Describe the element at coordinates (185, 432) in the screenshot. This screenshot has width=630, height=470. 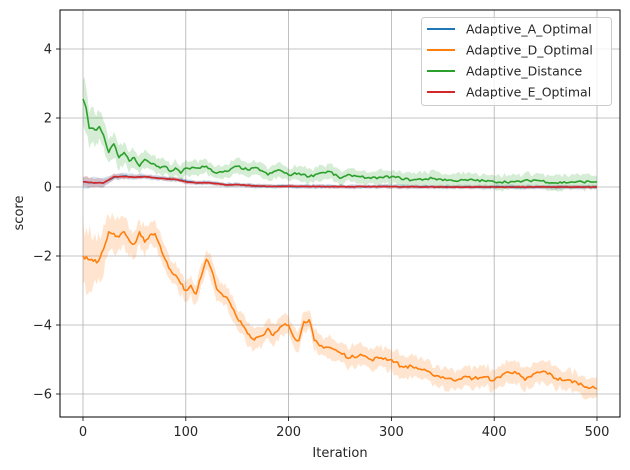
I see `x-tick-label: 100` at that location.